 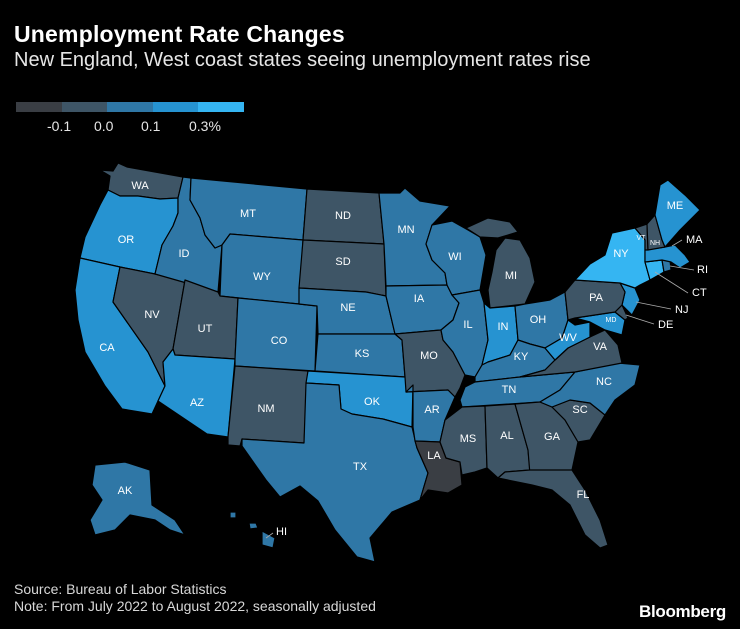 I want to click on state-label-wi: WI, so click(x=454, y=257).